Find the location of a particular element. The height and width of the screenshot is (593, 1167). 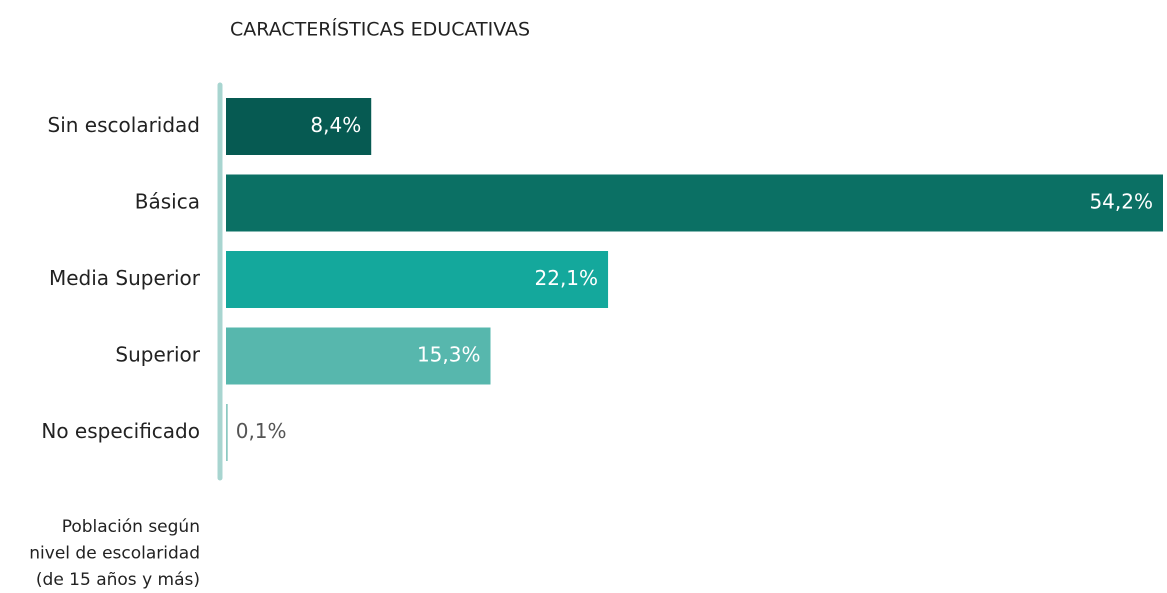

category-label: Básica is located at coordinates (167, 202).